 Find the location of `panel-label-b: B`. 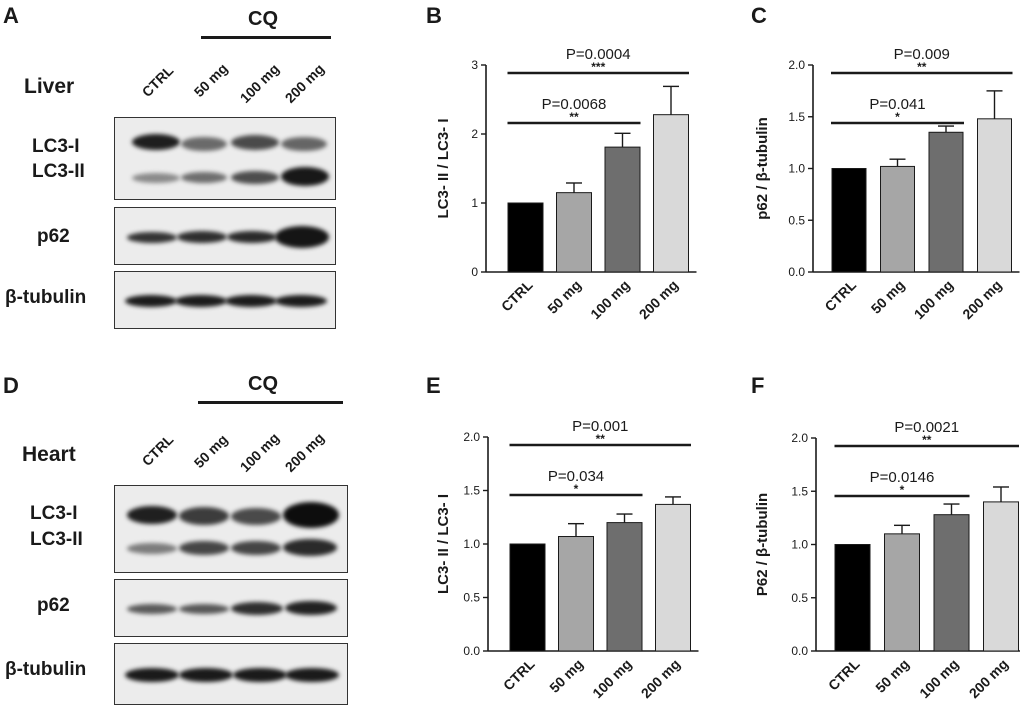

panel-label-b: B is located at coordinates (434, 15).